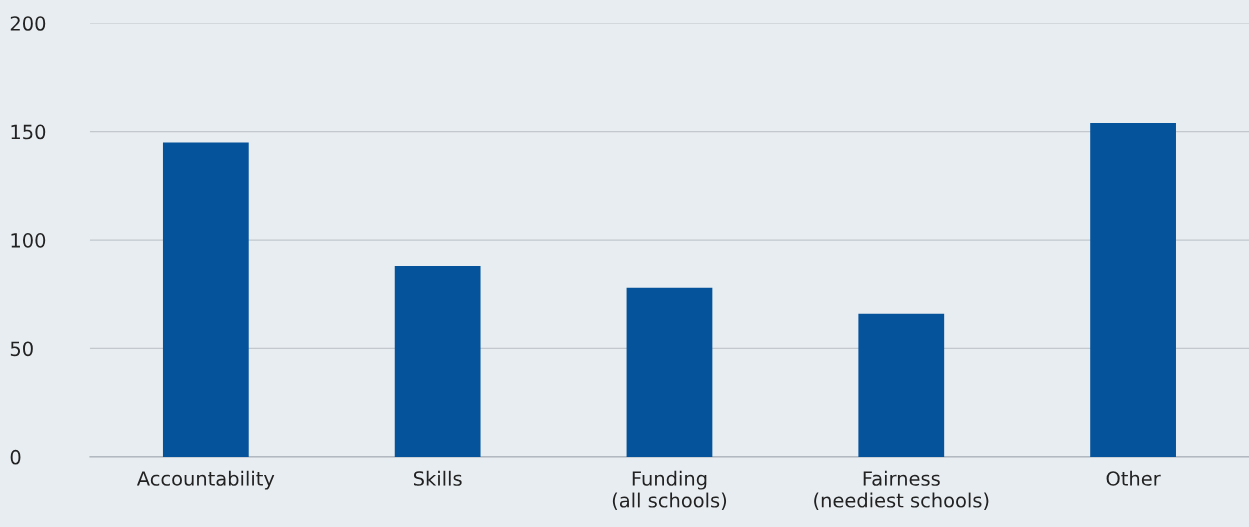  I want to click on y-tick-label: 200, so click(28, 23).